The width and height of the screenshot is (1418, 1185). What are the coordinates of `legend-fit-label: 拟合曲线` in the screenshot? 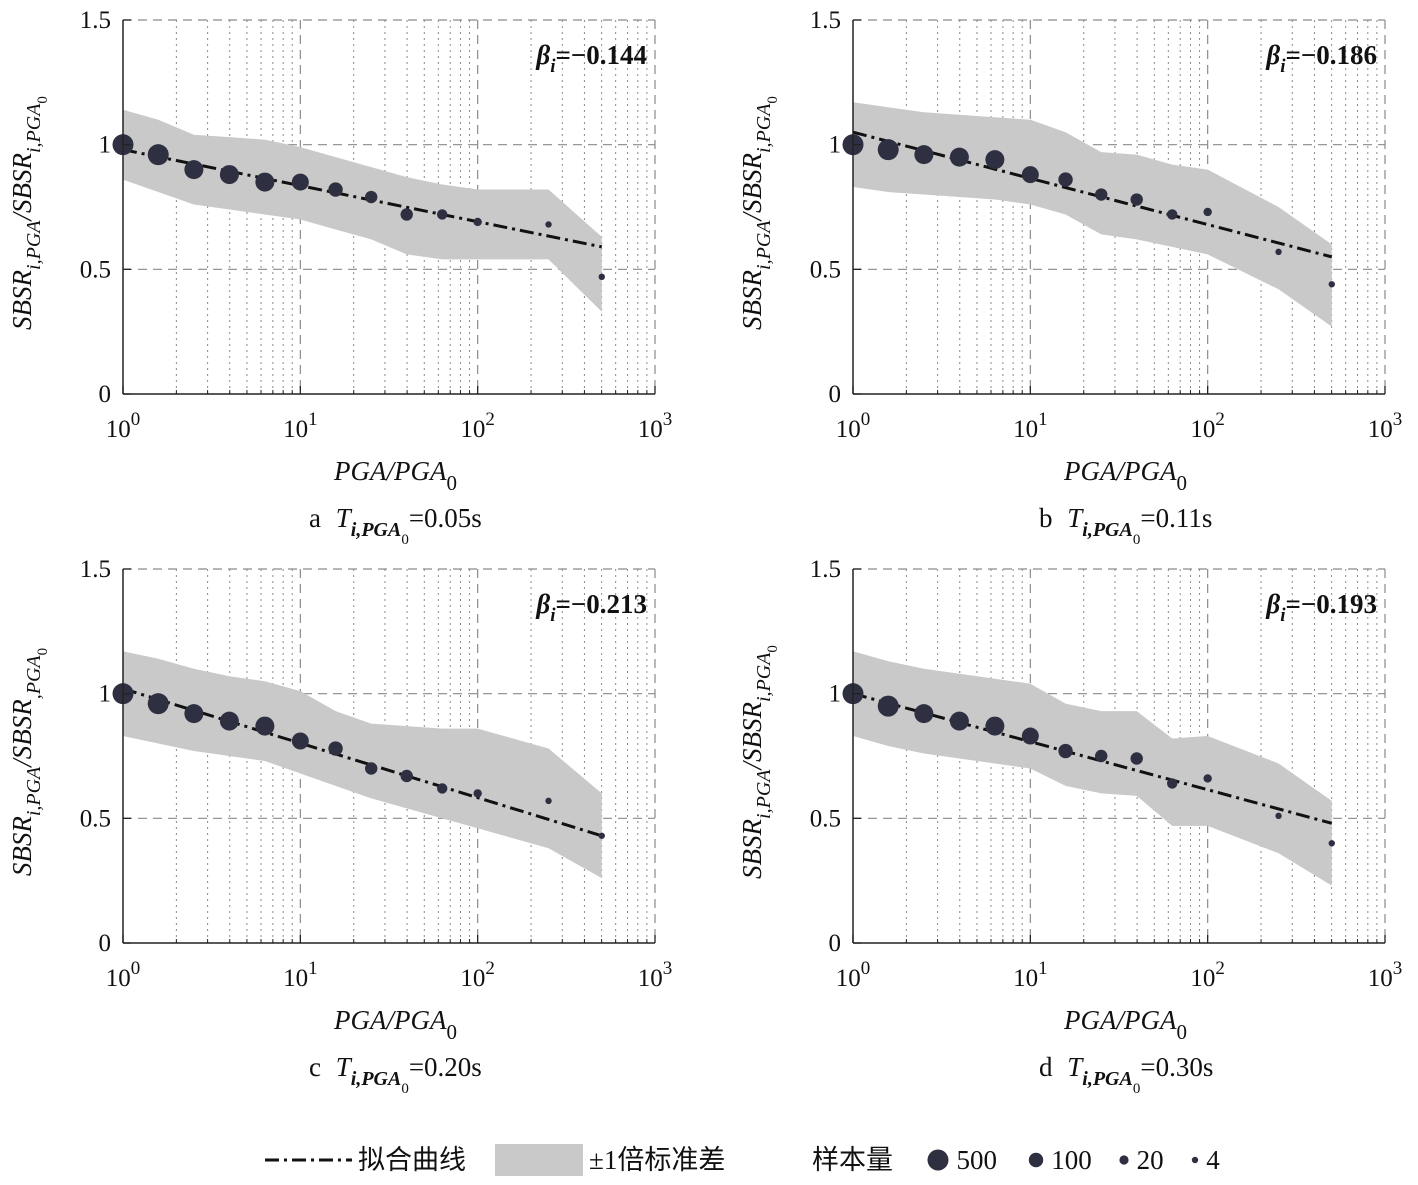 It's located at (412, 1160).